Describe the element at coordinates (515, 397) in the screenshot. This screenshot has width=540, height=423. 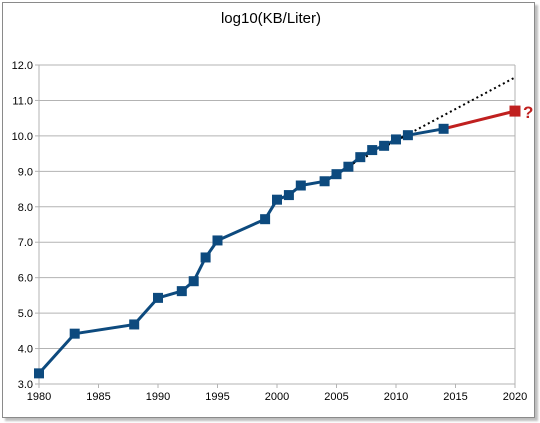
I see `x-tick-label: 2020` at that location.